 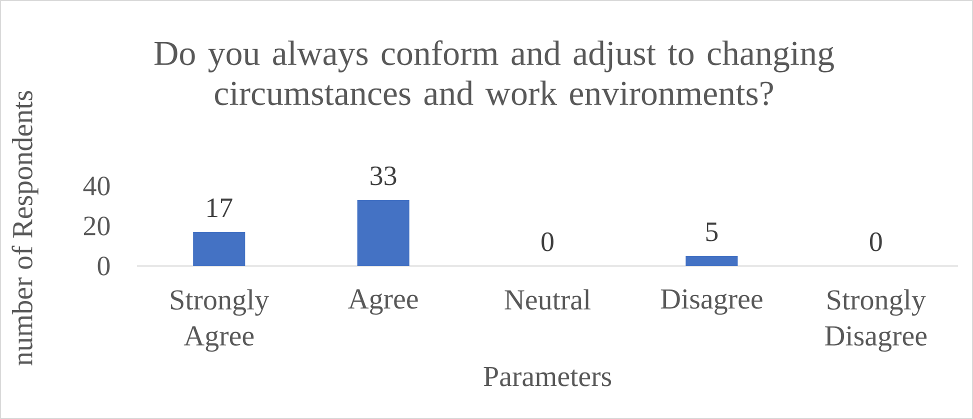 What do you see at coordinates (494, 73) in the screenshot?
I see `chart-title: Do you always conform and adjust to changing circumstances and work environments?` at bounding box center [494, 73].